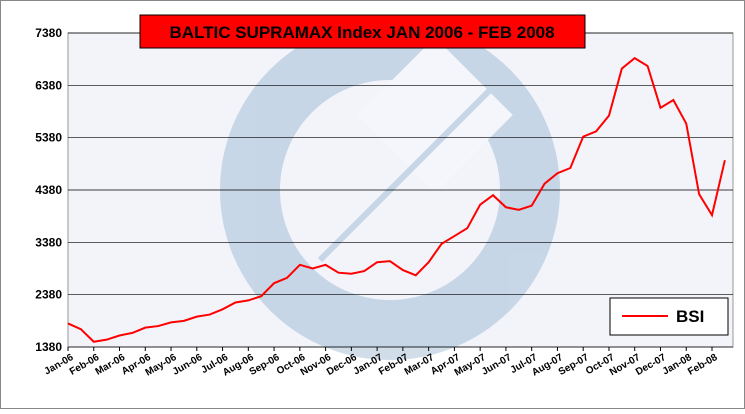 The height and width of the screenshot is (414, 745). I want to click on title-box, so click(362, 31).